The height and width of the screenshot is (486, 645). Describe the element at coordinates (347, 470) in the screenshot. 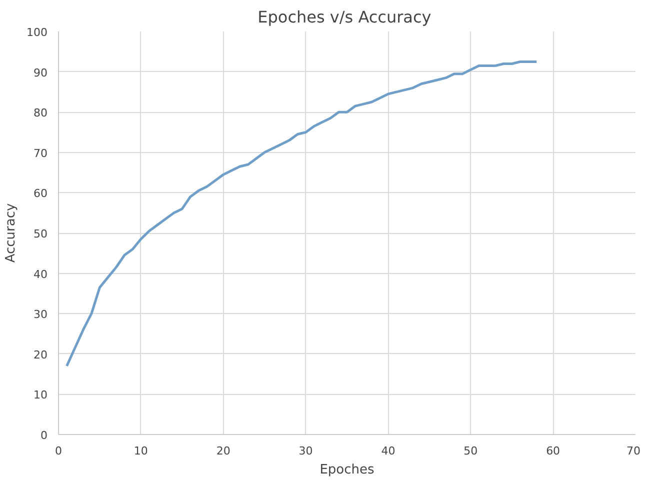

I see `x-axis-title: Epoches` at that location.